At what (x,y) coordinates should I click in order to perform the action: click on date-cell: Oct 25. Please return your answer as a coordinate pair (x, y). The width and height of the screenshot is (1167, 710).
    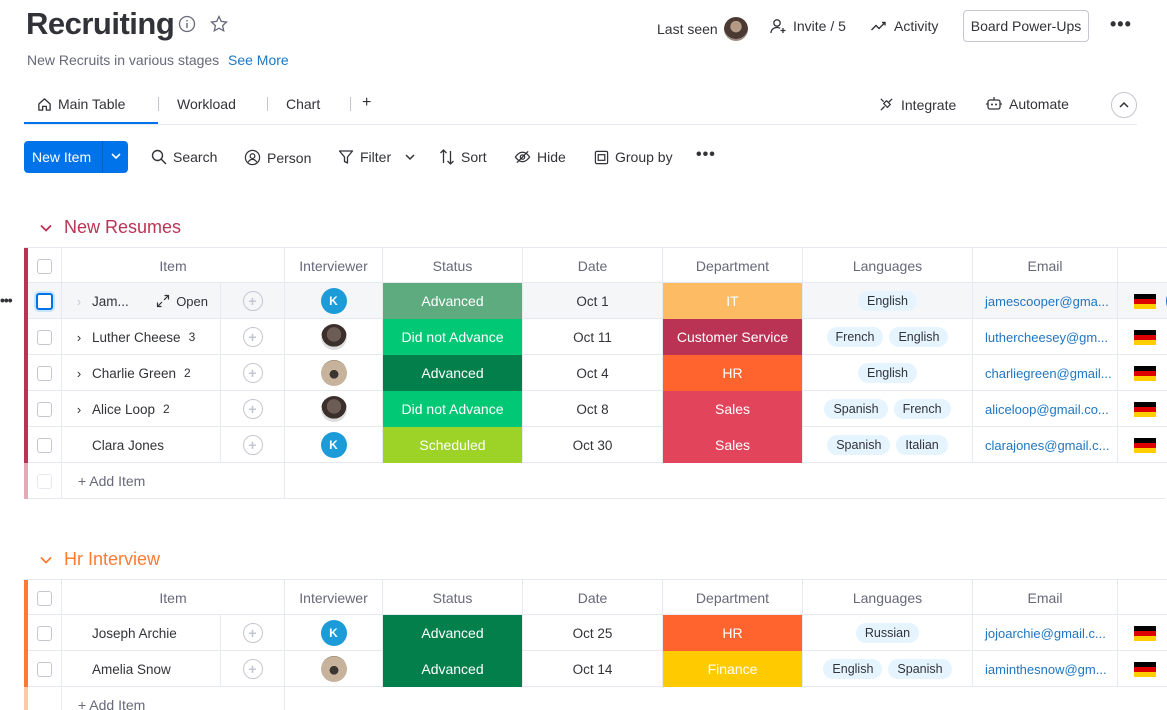
    Looking at the image, I should click on (593, 633).